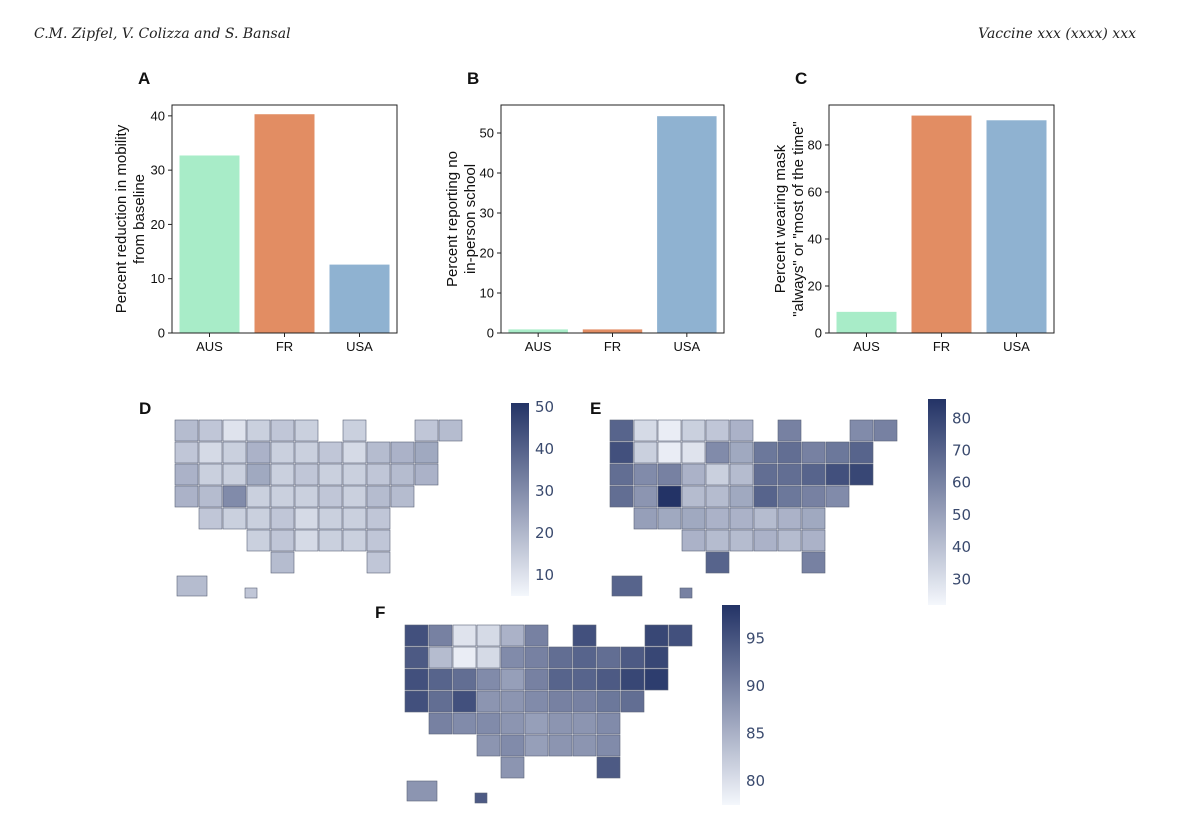  Describe the element at coordinates (780, 502) in the screenshot. I see `panel-e-map: E 30 40 50 60 70 80` at that location.